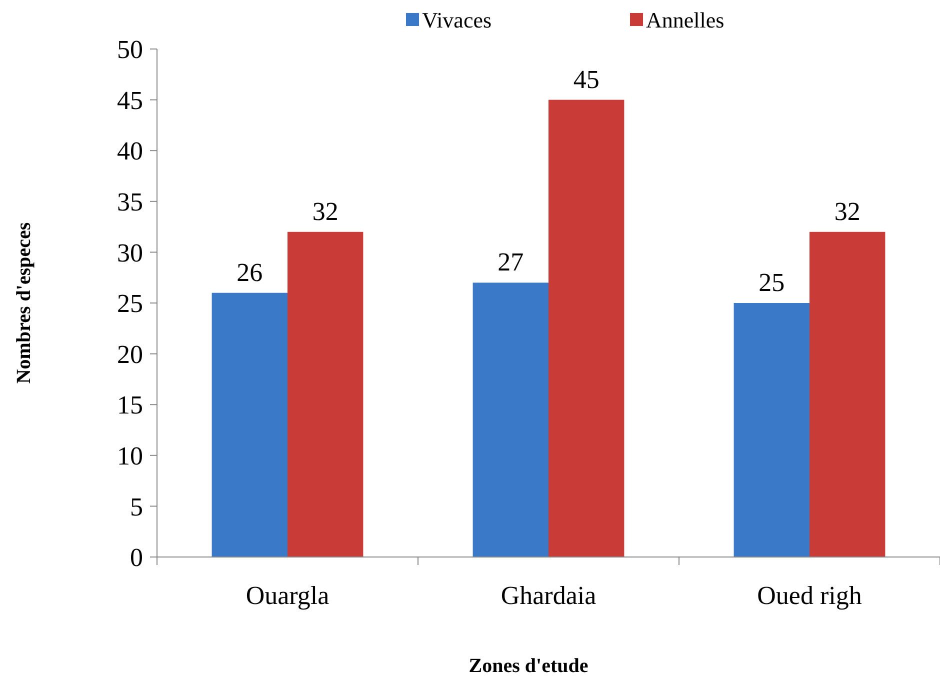 This screenshot has width=940, height=682. I want to click on y-tick-label: 0, so click(136, 557).